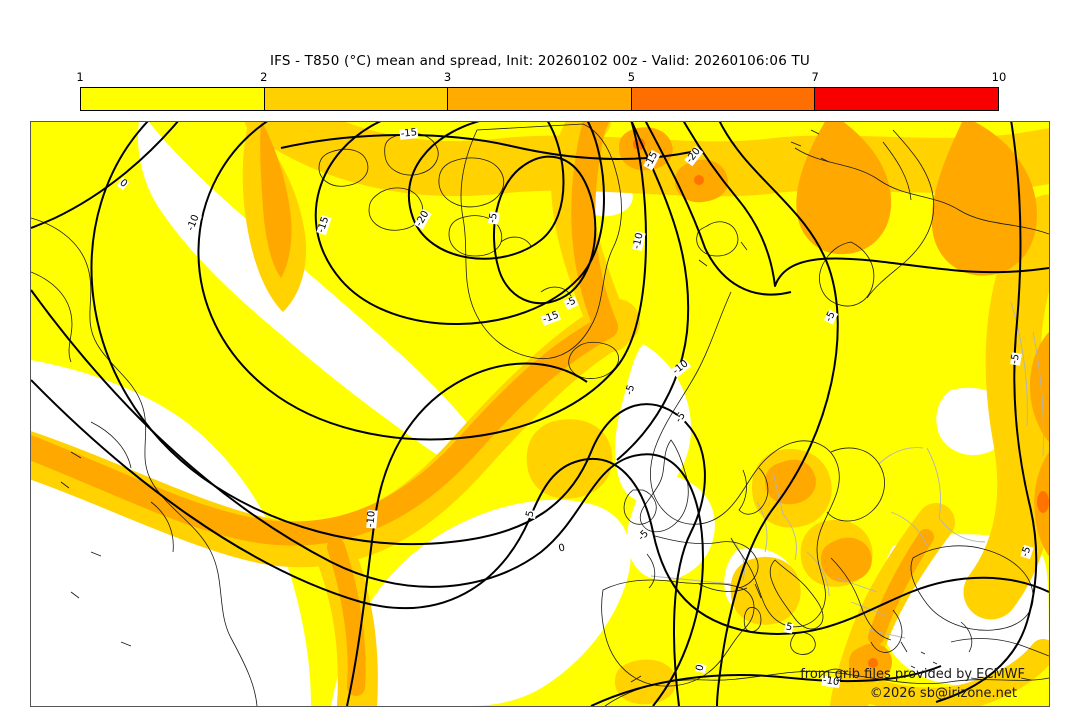 The width and height of the screenshot is (1080, 718). Describe the element at coordinates (80, 77) in the screenshot. I see `colorbar-tick: 1` at that location.